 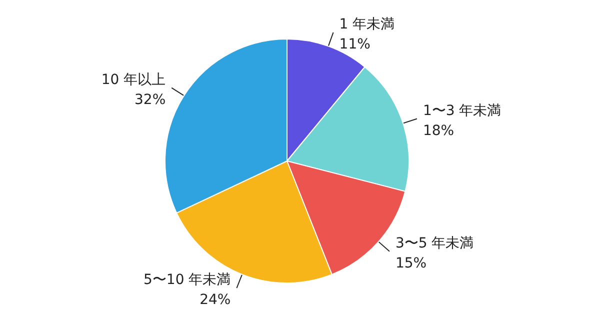 What do you see at coordinates (150, 100) in the screenshot?
I see `data-label: 32%` at bounding box center [150, 100].